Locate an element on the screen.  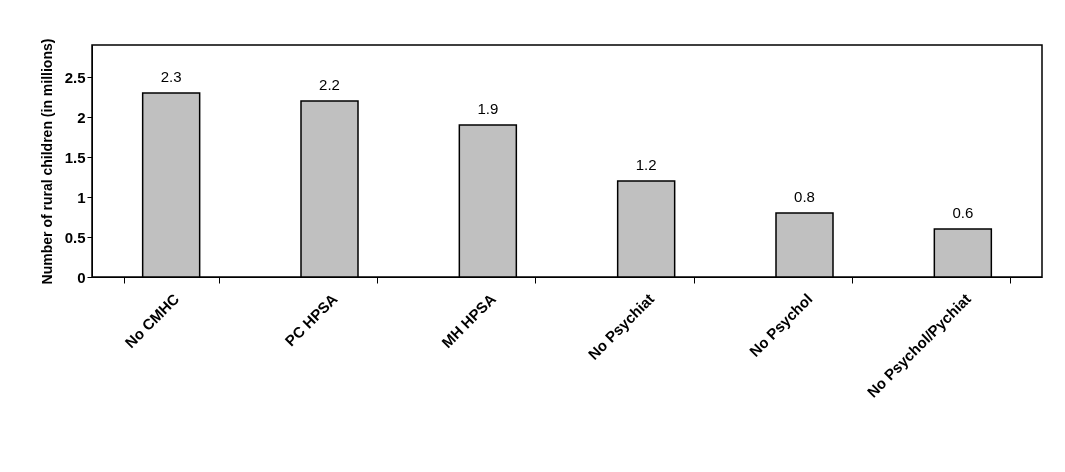
y-tick-label: 2 is located at coordinates (81, 117).